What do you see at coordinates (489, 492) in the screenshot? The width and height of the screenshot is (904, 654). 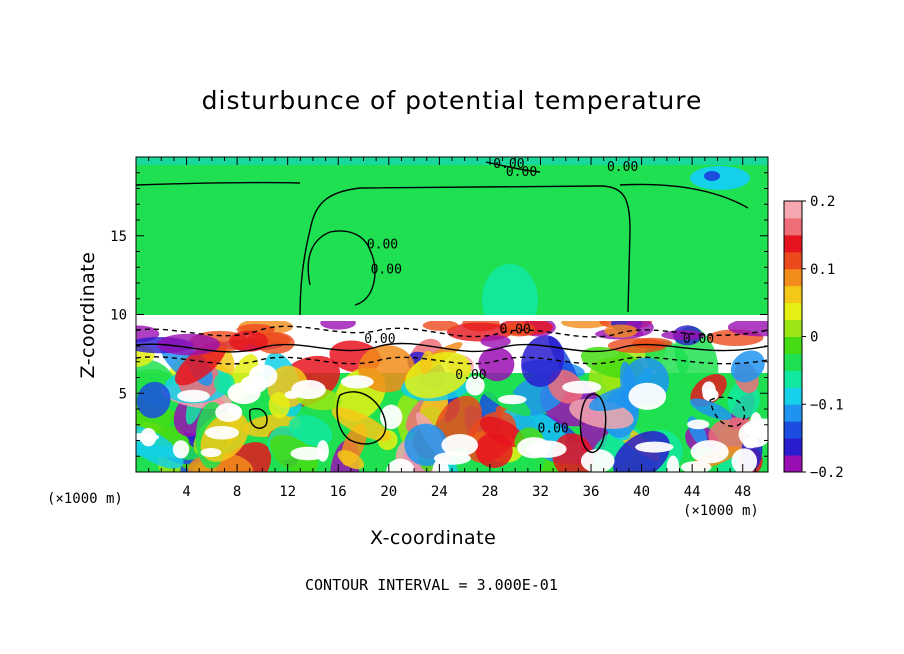 I see `x-tick-label: 28` at bounding box center [489, 492].